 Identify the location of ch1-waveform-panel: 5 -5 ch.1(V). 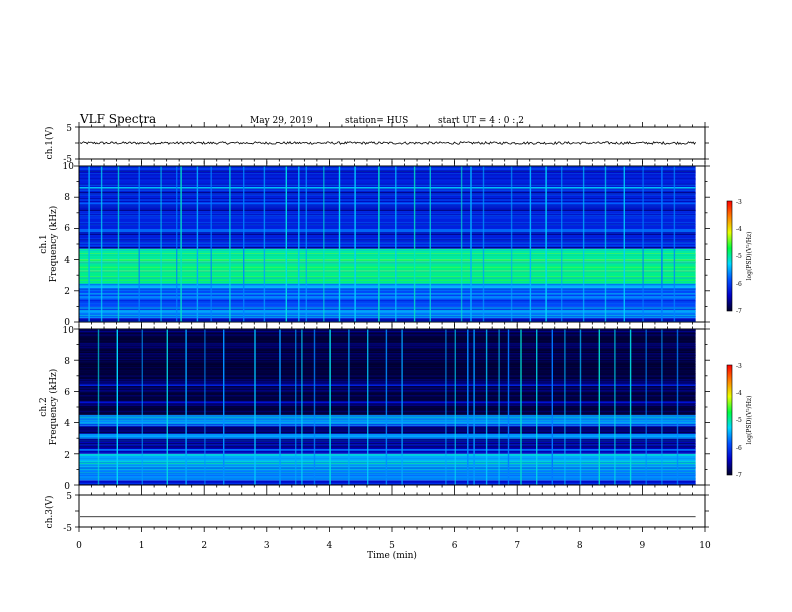
(375, 144).